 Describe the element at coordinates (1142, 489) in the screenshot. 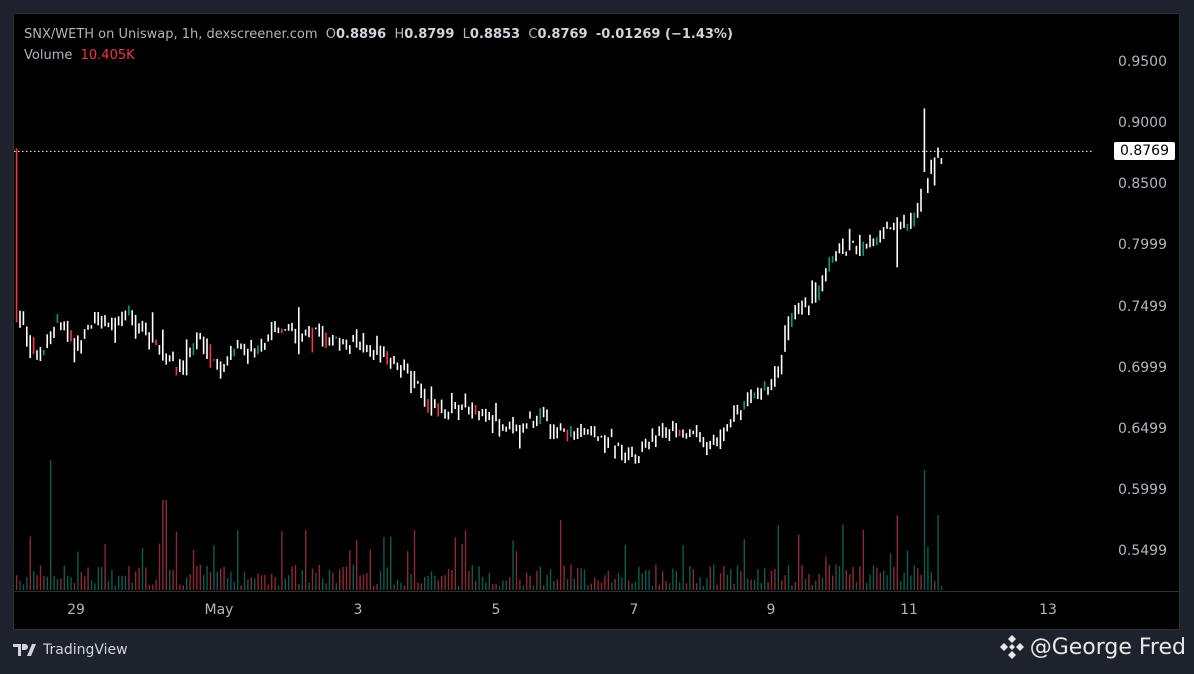

I see `price-tick: 0.5999` at that location.